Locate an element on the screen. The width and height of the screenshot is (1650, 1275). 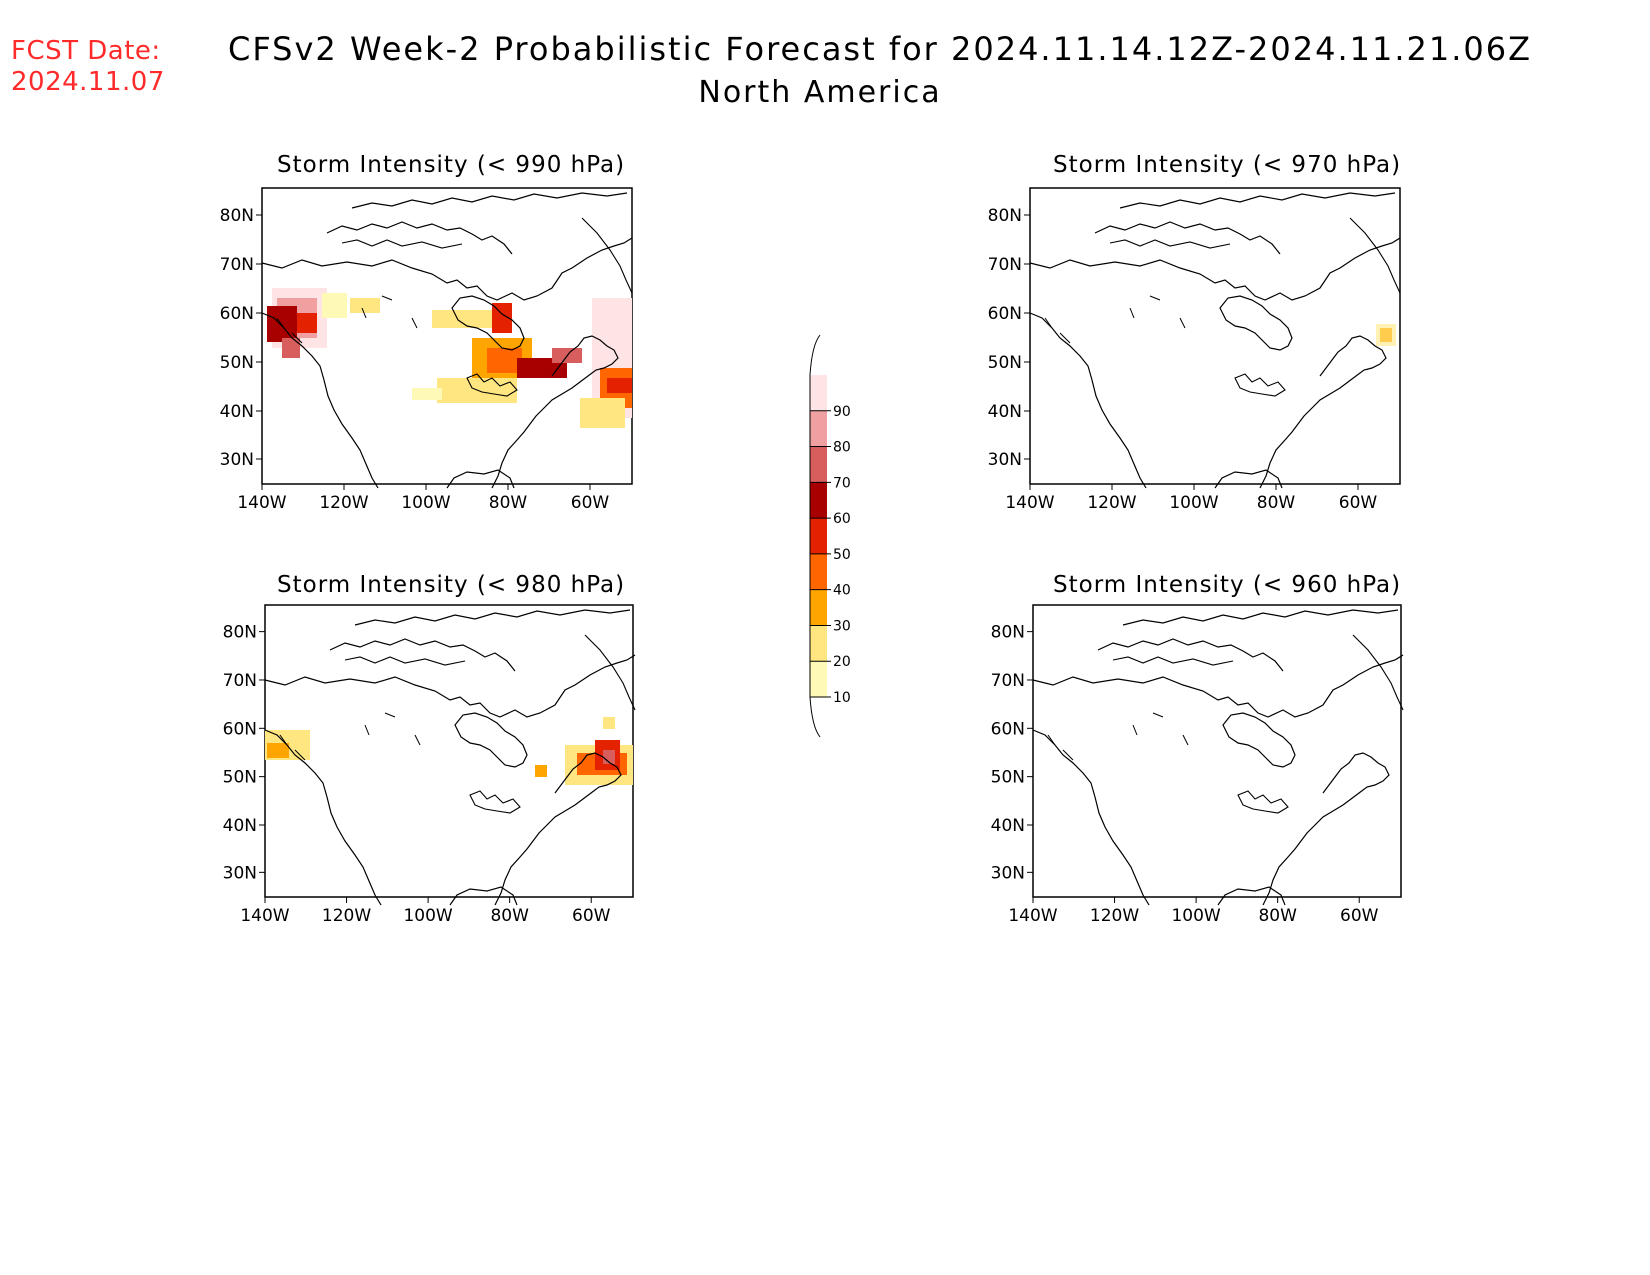
forecast-date-block: FCST Date: 2024.11.07 is located at coordinates (88, 67).